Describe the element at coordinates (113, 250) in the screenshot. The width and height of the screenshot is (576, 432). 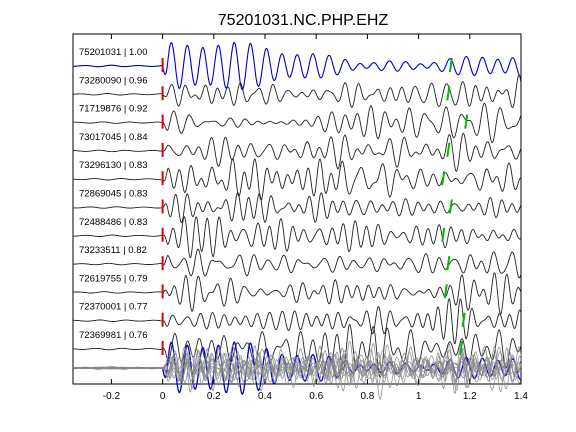
I see `trace-label-8: 73233511 | 0.82` at that location.